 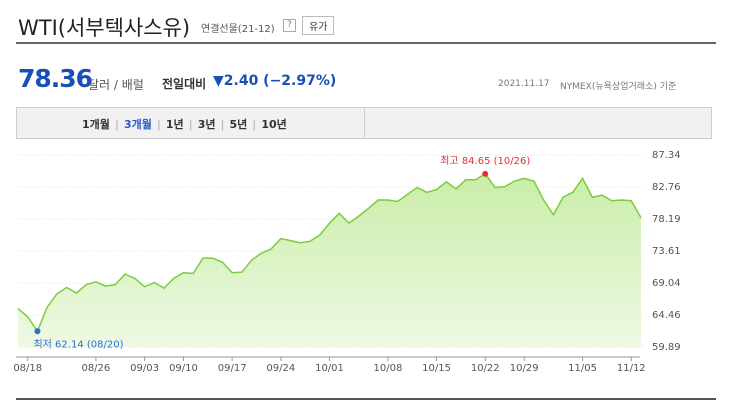 What do you see at coordinates (238, 124) in the screenshot?
I see `tab: 5년` at bounding box center [238, 124].